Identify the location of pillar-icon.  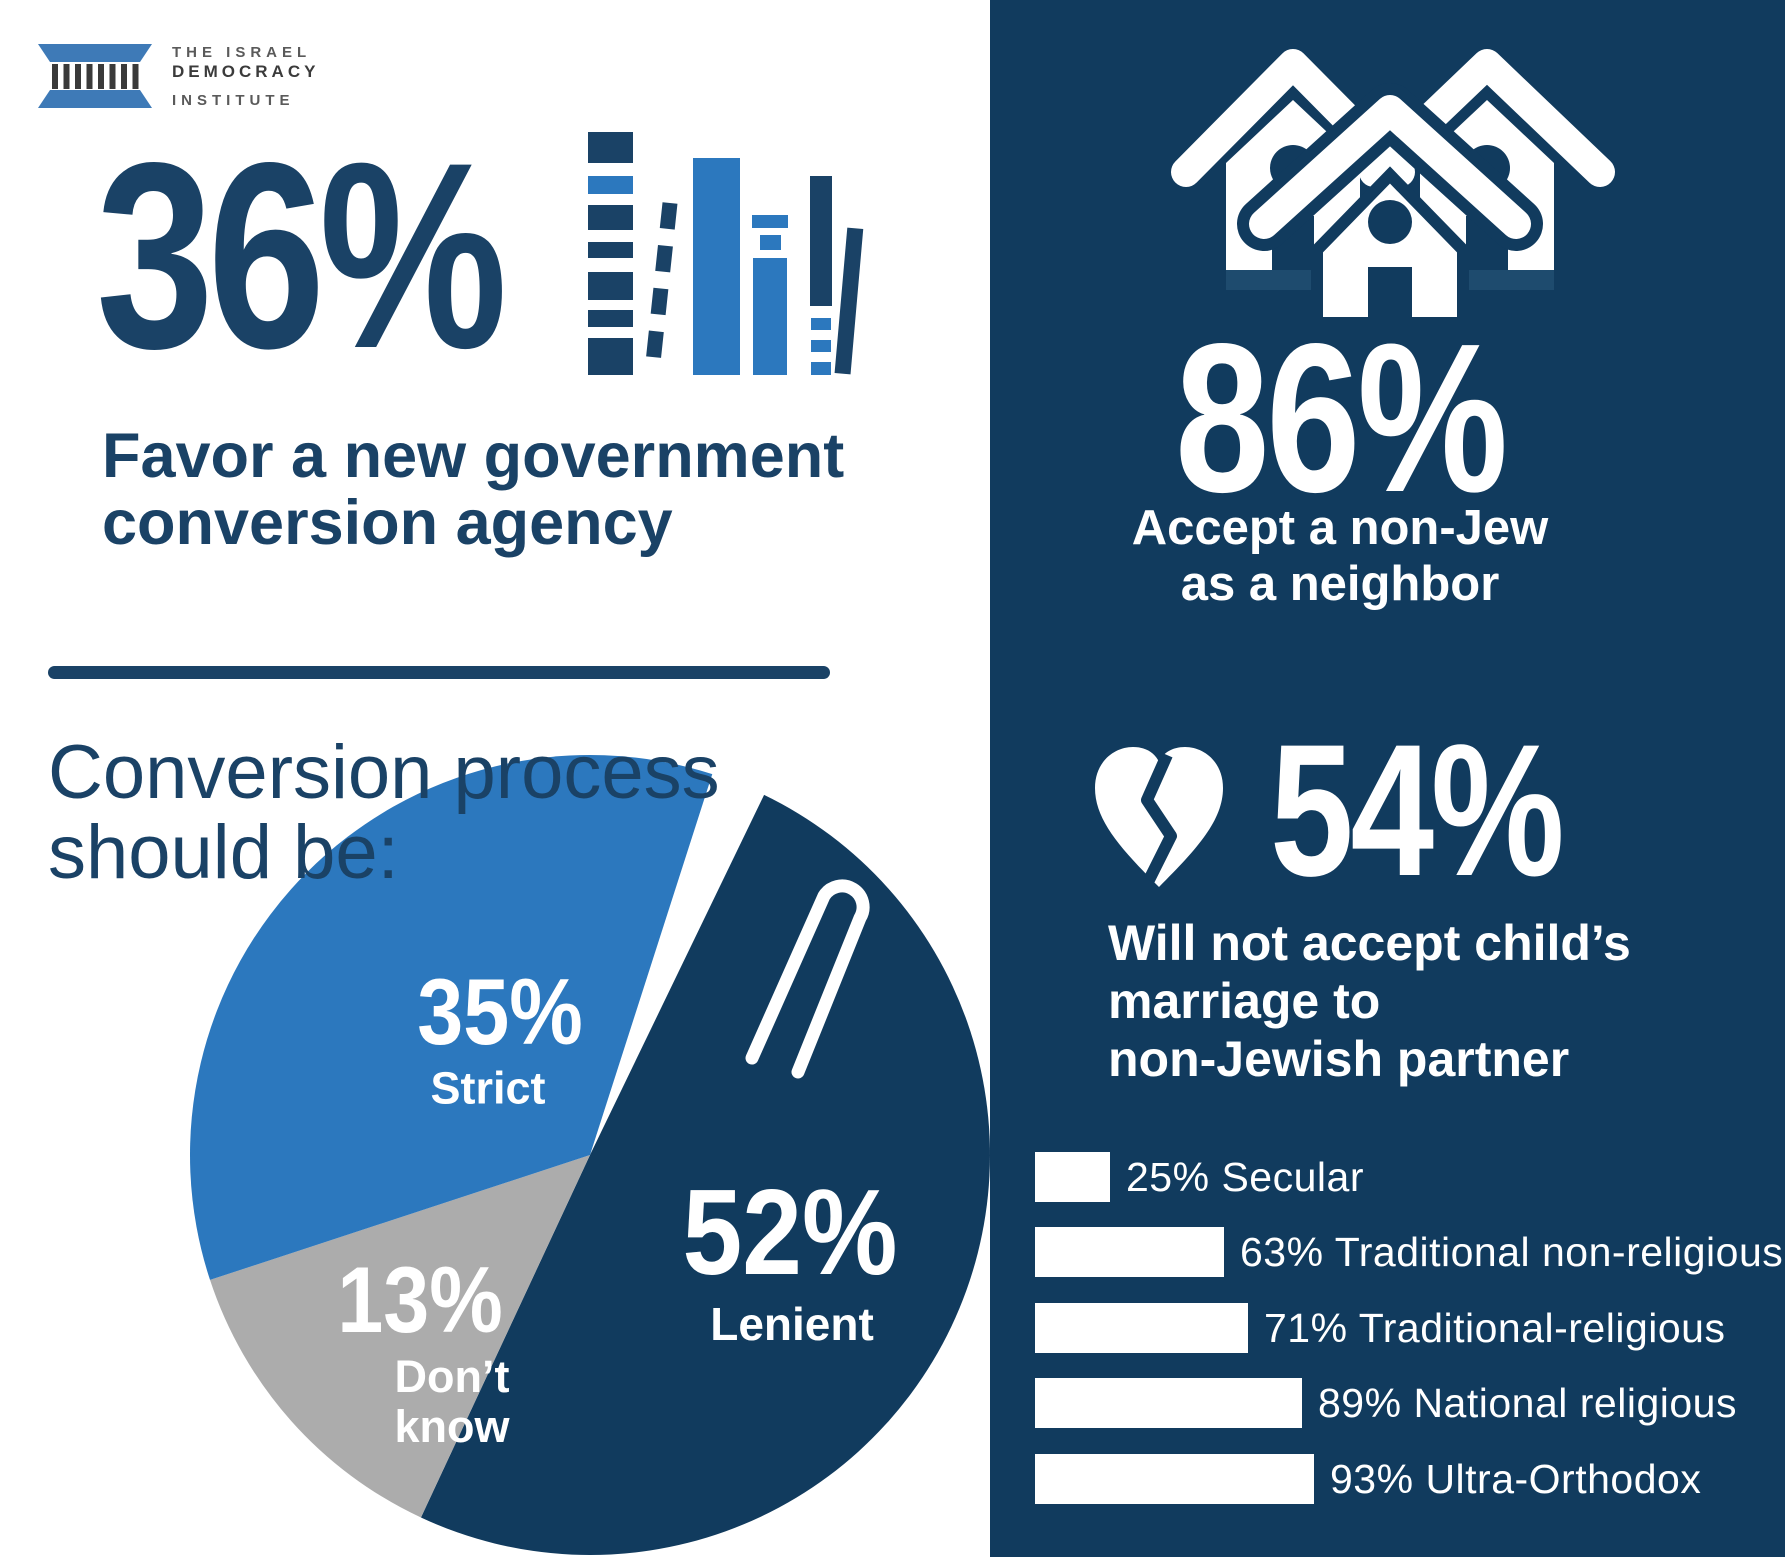
(95, 76).